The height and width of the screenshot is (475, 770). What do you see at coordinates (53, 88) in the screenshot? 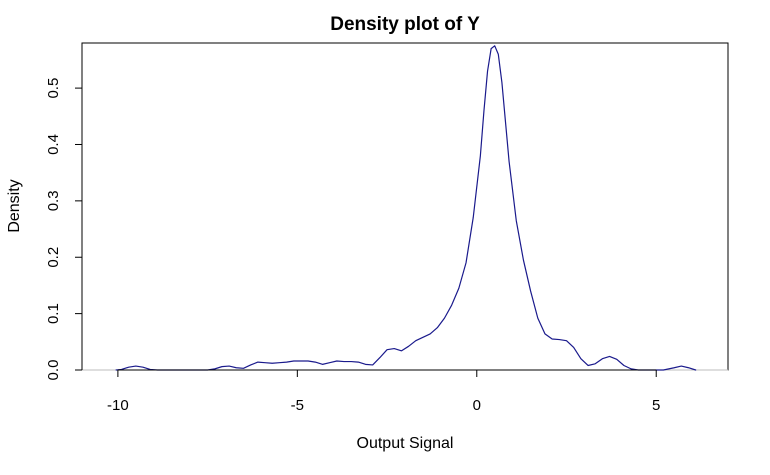
I see `y-tick-label: 0.5` at bounding box center [53, 88].